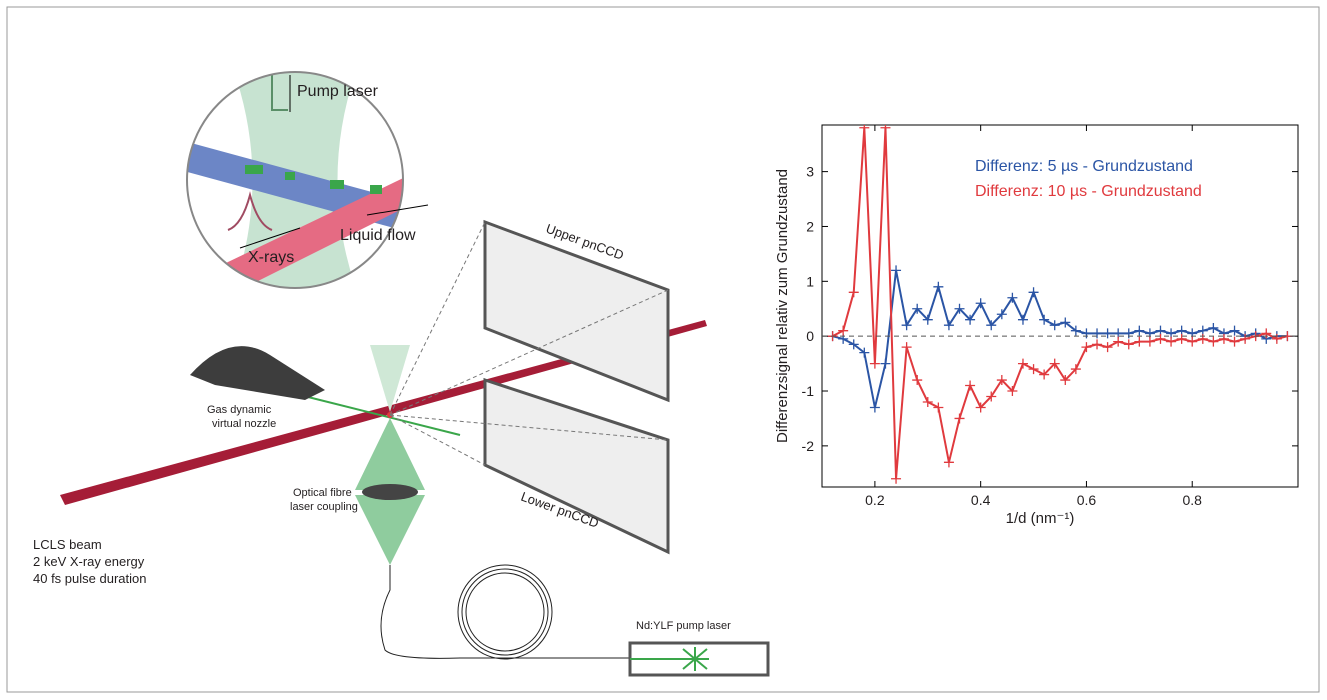 The width and height of the screenshot is (1327, 700). Describe the element at coordinates (380, 415) in the screenshot. I see `sample-jet` at that location.